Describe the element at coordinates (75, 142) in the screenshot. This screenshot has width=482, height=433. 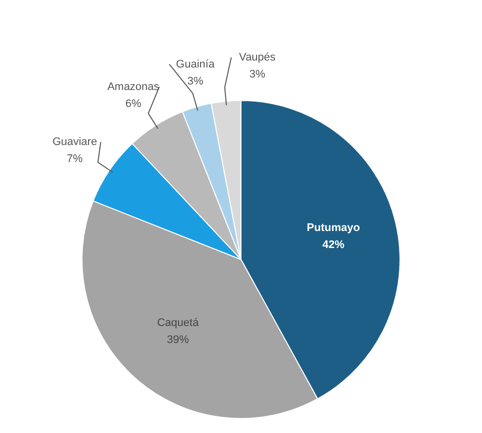
I see `slice-label: Guaviare` at that location.